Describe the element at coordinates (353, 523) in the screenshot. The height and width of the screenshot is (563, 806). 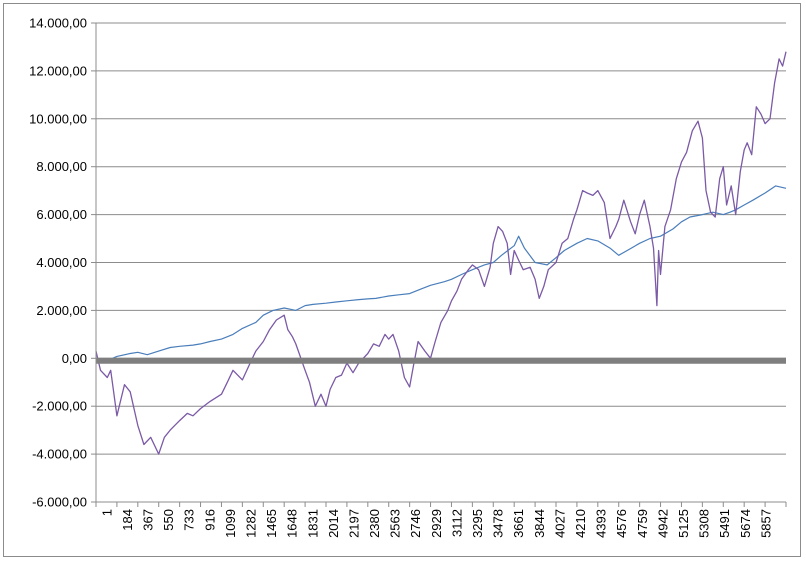
I see `x-tick-label: 2197` at that location.